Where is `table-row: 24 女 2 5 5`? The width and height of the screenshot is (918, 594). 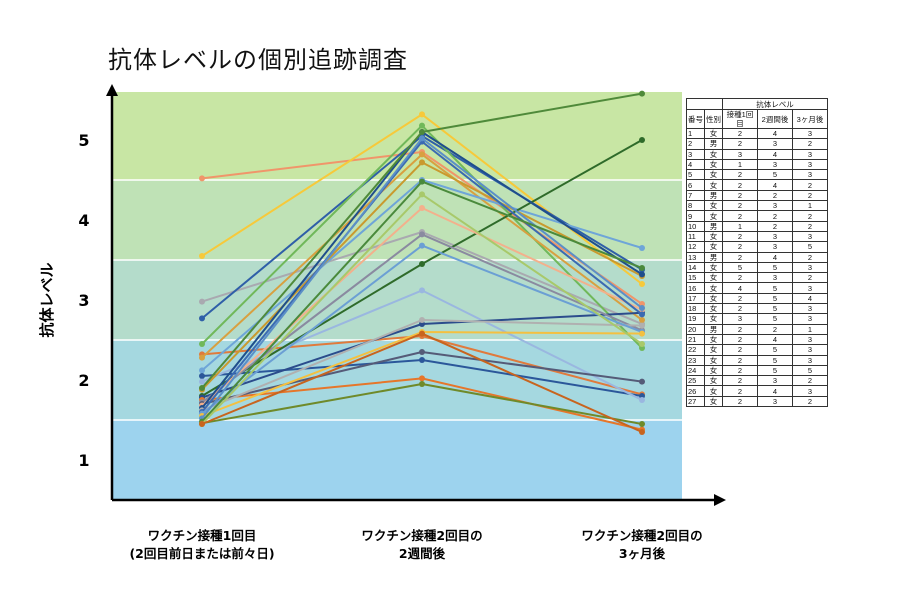
table-row: 24 女 2 5 5 is located at coordinates (757, 370).